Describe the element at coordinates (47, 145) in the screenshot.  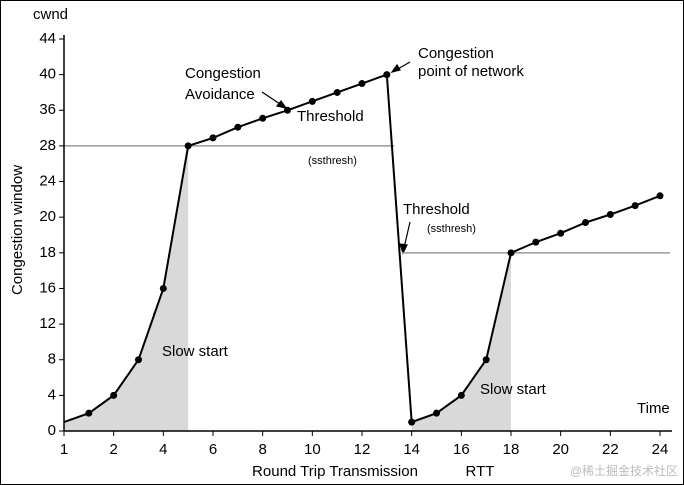
I see `y-tick-label: 28` at that location.